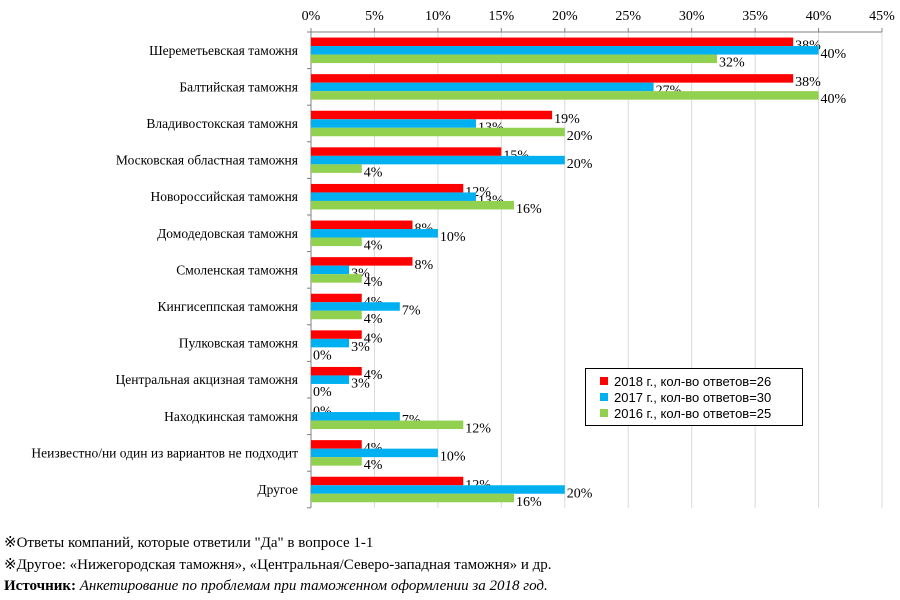  Describe the element at coordinates (732, 63) in the screenshot. I see `data-label: 32%` at that location.